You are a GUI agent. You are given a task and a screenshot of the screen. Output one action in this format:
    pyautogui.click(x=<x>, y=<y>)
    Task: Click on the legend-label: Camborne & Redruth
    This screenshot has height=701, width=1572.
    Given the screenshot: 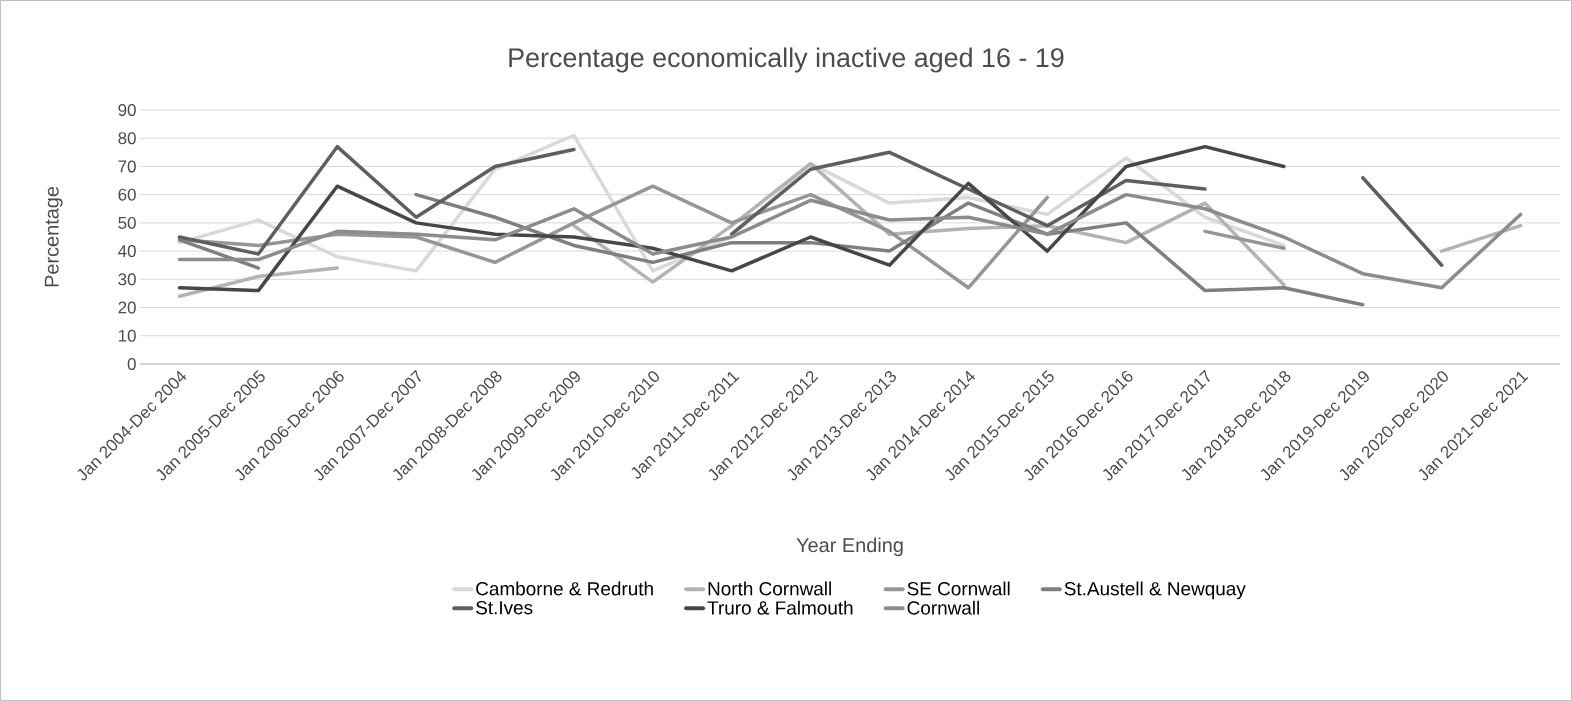 What is the action you would take?
    pyautogui.click(x=564, y=588)
    